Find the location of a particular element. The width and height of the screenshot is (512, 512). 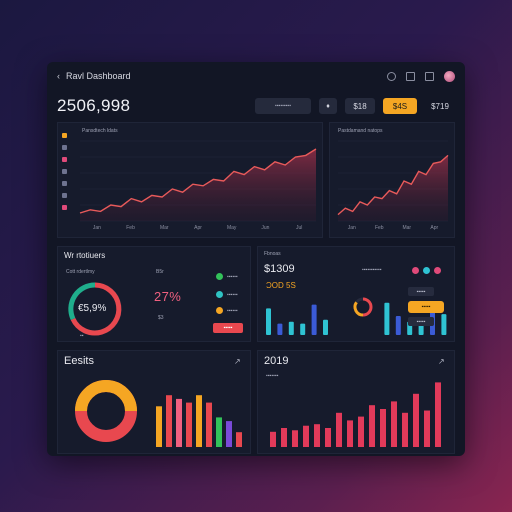

bottom-left-panel: Eesits ↗ is located at coordinates (154, 402).